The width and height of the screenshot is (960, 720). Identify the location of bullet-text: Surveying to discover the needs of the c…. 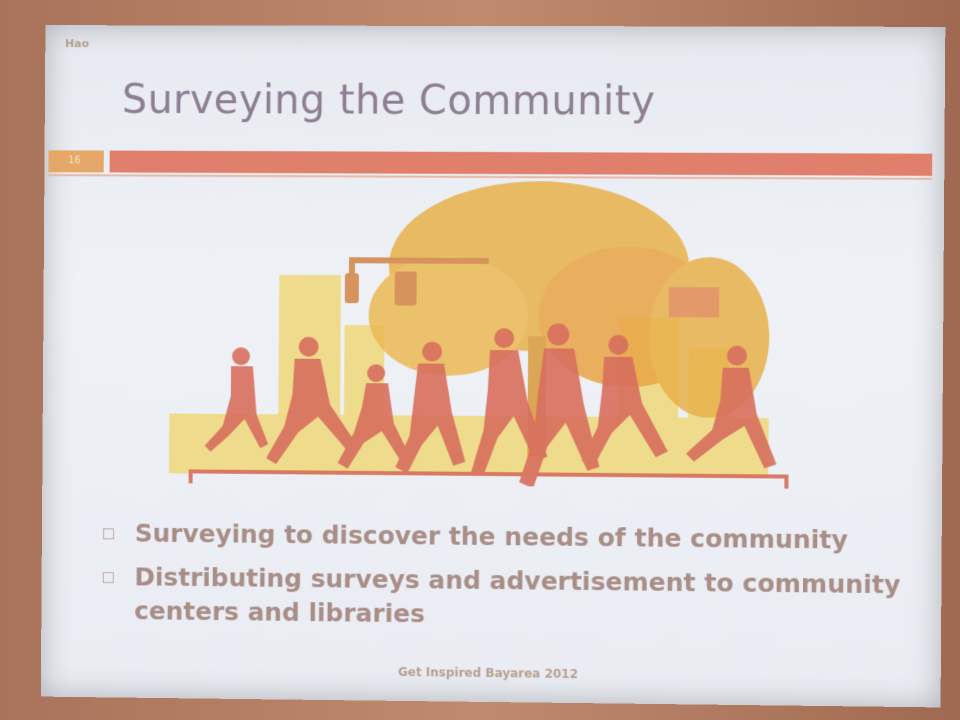
(491, 537).